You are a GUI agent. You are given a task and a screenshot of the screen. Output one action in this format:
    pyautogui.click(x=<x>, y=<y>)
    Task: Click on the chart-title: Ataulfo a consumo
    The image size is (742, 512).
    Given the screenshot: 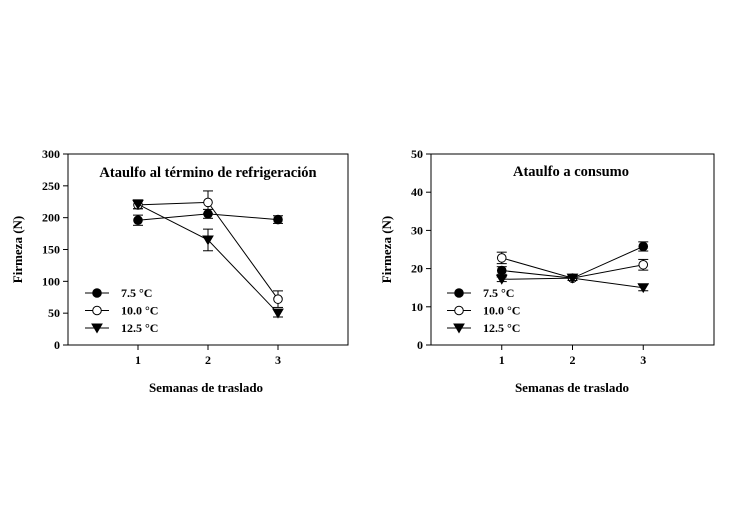 What is the action you would take?
    pyautogui.click(x=571, y=172)
    